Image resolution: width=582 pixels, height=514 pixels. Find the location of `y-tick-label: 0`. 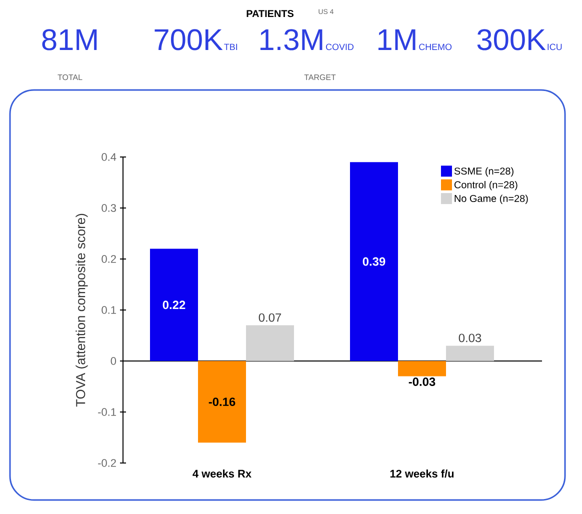

y-tick-label: 0 is located at coordinates (113, 361).